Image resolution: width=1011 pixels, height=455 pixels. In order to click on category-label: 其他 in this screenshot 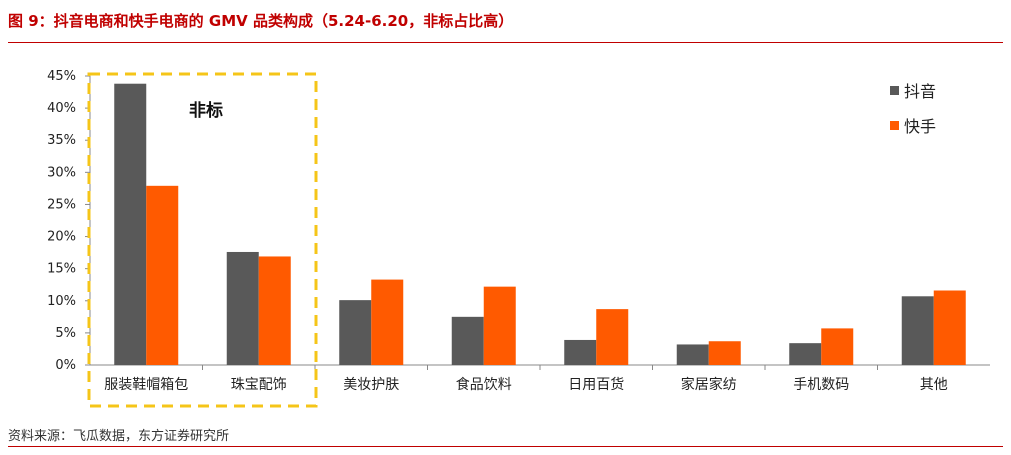, I will do `click(934, 385)`.